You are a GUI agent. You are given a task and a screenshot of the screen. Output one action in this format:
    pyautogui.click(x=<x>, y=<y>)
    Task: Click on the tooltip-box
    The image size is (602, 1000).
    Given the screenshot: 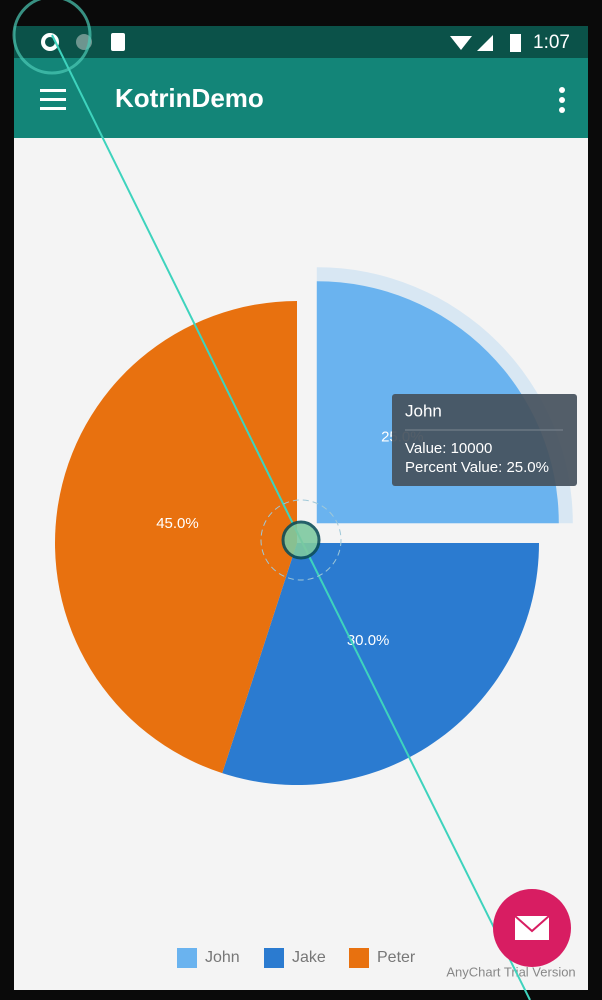 What is the action you would take?
    pyautogui.click(x=484, y=440)
    